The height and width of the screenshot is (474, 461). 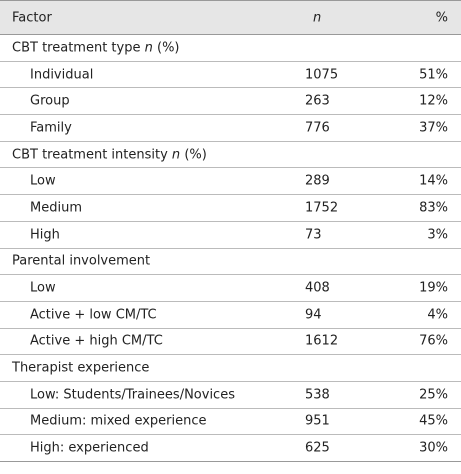 I want to click on percent-cell: 14%, so click(x=433, y=181).